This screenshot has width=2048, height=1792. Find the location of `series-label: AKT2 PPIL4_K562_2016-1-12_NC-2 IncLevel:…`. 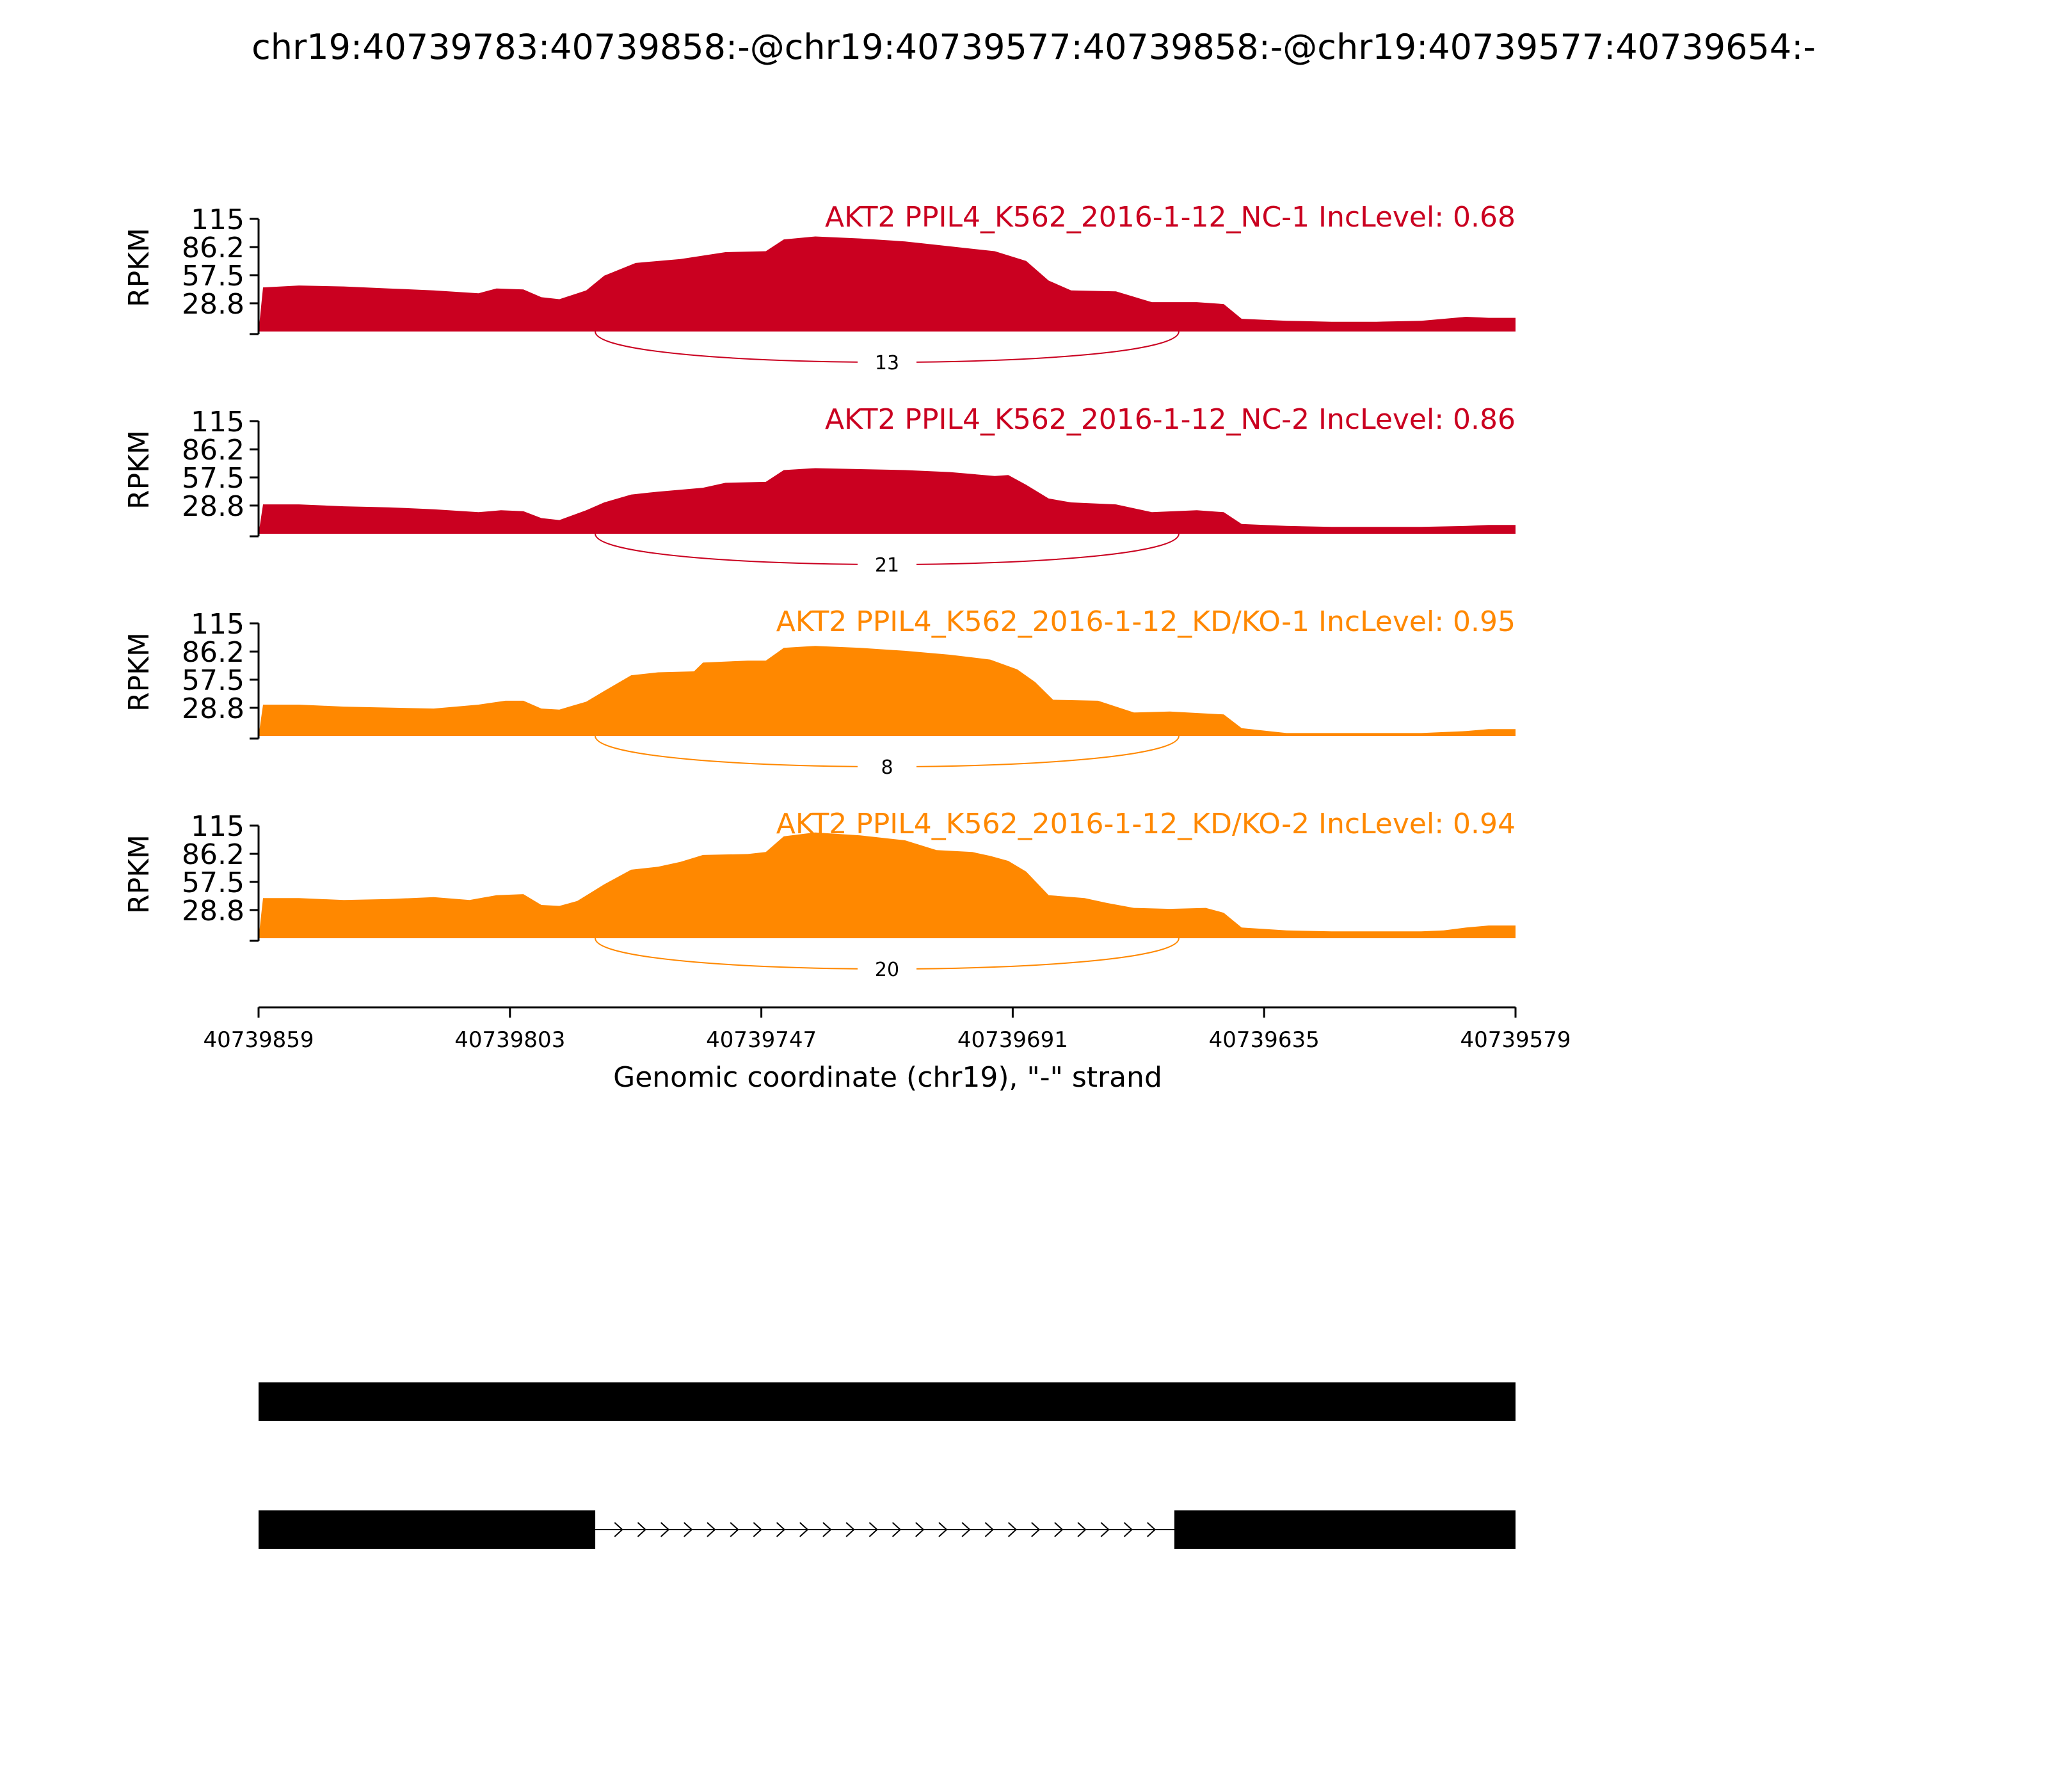

series-label: AKT2 PPIL4_K562_2016-1-12_NC-2 IncLevel:… is located at coordinates (1170, 419).